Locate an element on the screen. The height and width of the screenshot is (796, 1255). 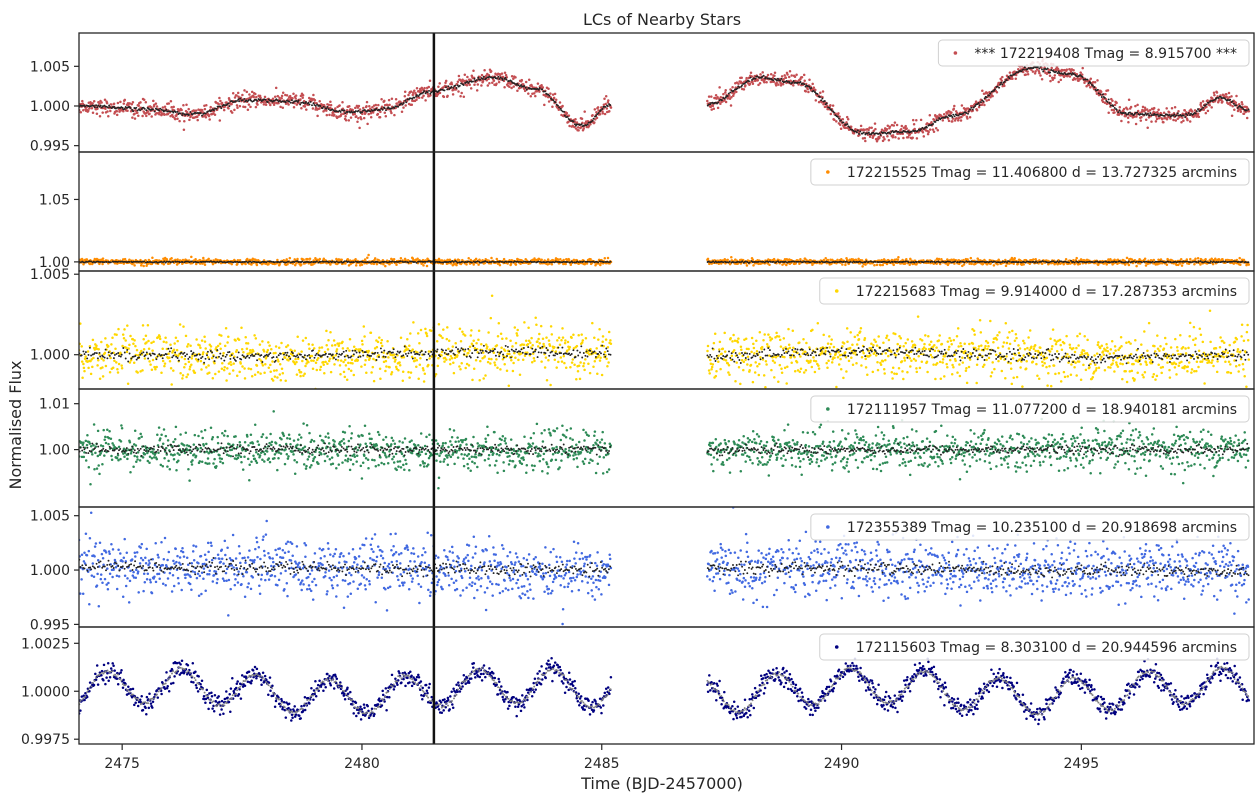
panel-1-binned-points is located at coordinates (345, 101).